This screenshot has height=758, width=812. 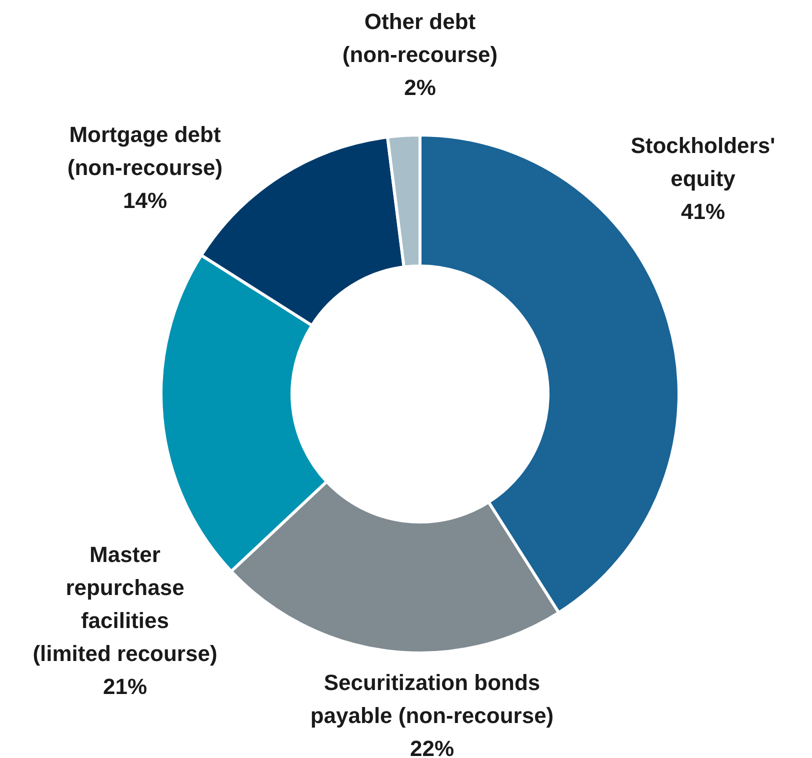 What do you see at coordinates (145, 200) in the screenshot?
I see `data-label: 14%` at bounding box center [145, 200].